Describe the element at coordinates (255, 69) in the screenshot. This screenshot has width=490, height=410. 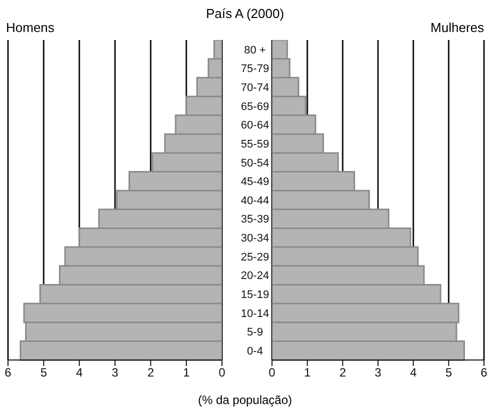
I see `y-tick-label: 75-79` at that location.